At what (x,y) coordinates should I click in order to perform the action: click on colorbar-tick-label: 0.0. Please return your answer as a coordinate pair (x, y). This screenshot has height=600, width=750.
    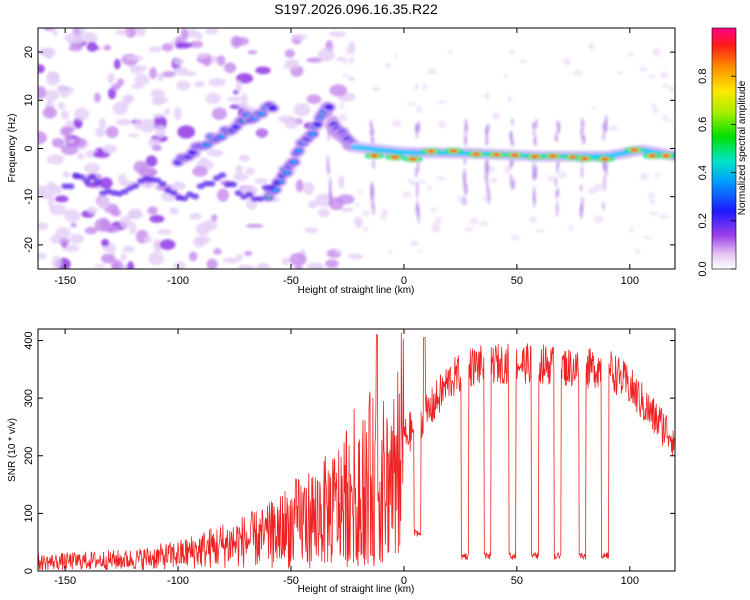
    Looking at the image, I should click on (703, 268).